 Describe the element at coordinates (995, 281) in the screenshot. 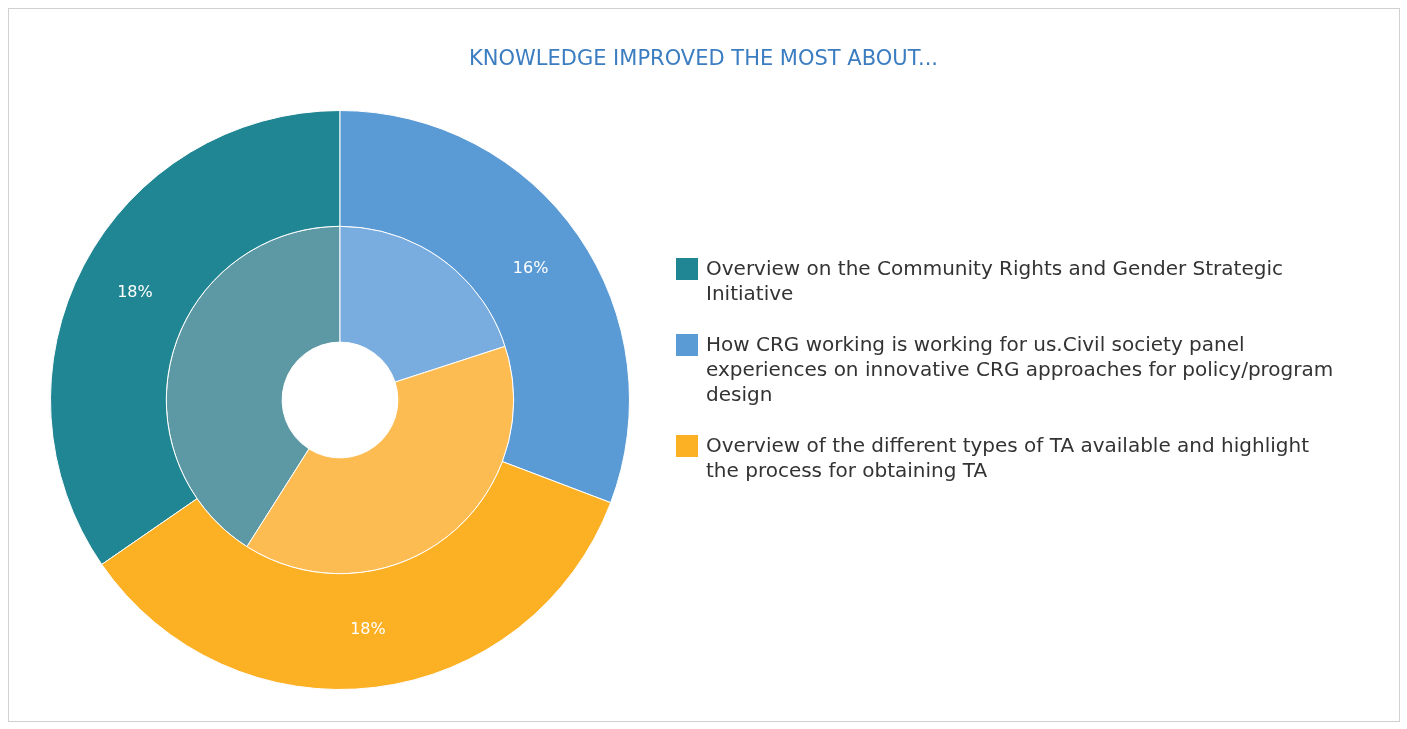

I see `legend-label: Overview on the Community Rights and Gender Strategic Initiative` at that location.